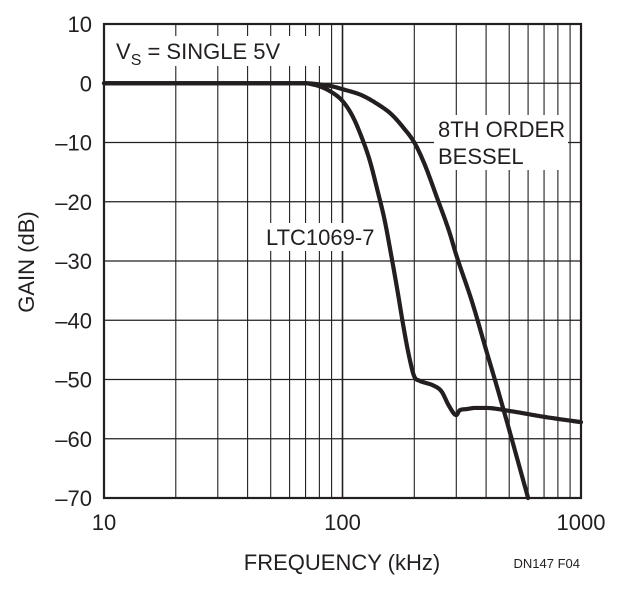  Describe the element at coordinates (73, 143) in the screenshot. I see `y-tick-label: –10` at that location.